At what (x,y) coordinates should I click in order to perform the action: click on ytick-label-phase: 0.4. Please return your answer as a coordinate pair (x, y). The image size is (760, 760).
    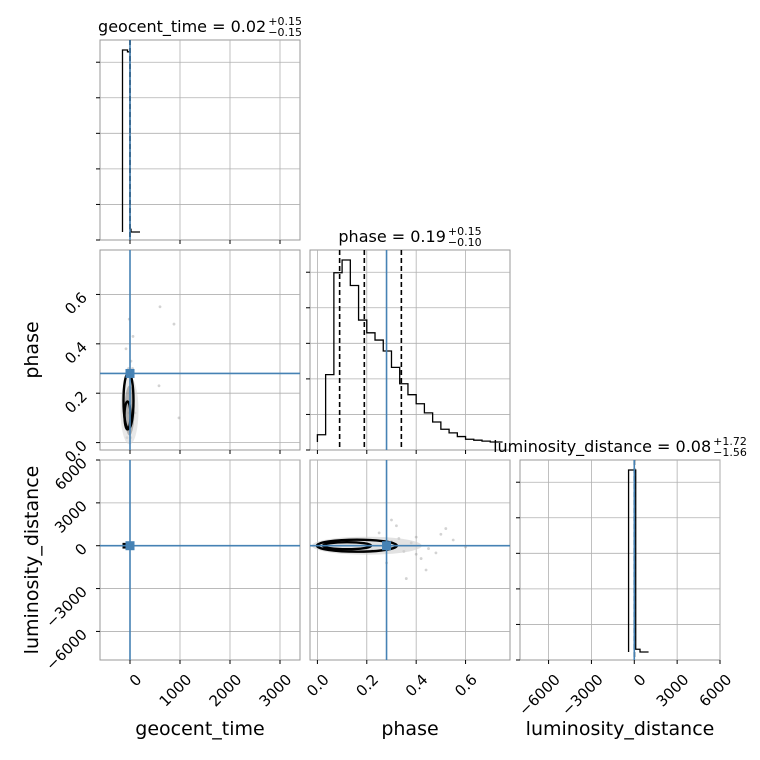
    Looking at the image, I should click on (76, 353).